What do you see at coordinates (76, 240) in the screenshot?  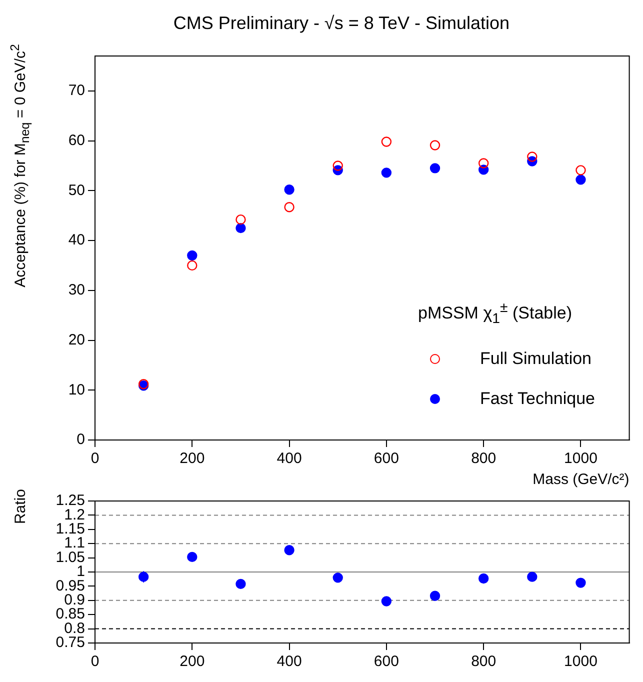 I see `y-tick-label: 40` at bounding box center [76, 240].